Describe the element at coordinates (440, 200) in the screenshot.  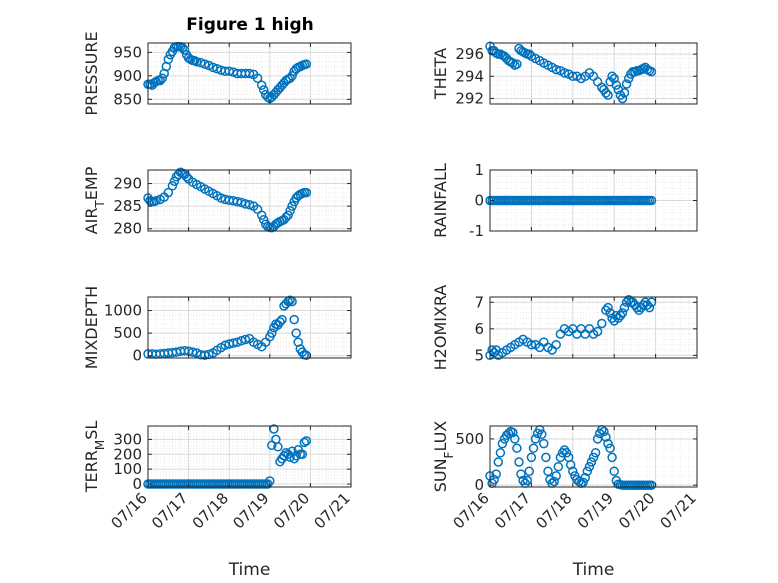
I see `y-axis-label: RAINFALL` at that location.